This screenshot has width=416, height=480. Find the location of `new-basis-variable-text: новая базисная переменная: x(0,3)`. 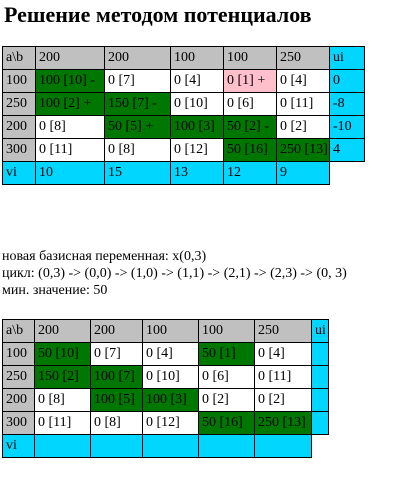

new-basis-variable-text: новая базисная переменная: x(0,3) is located at coordinates (104, 256).